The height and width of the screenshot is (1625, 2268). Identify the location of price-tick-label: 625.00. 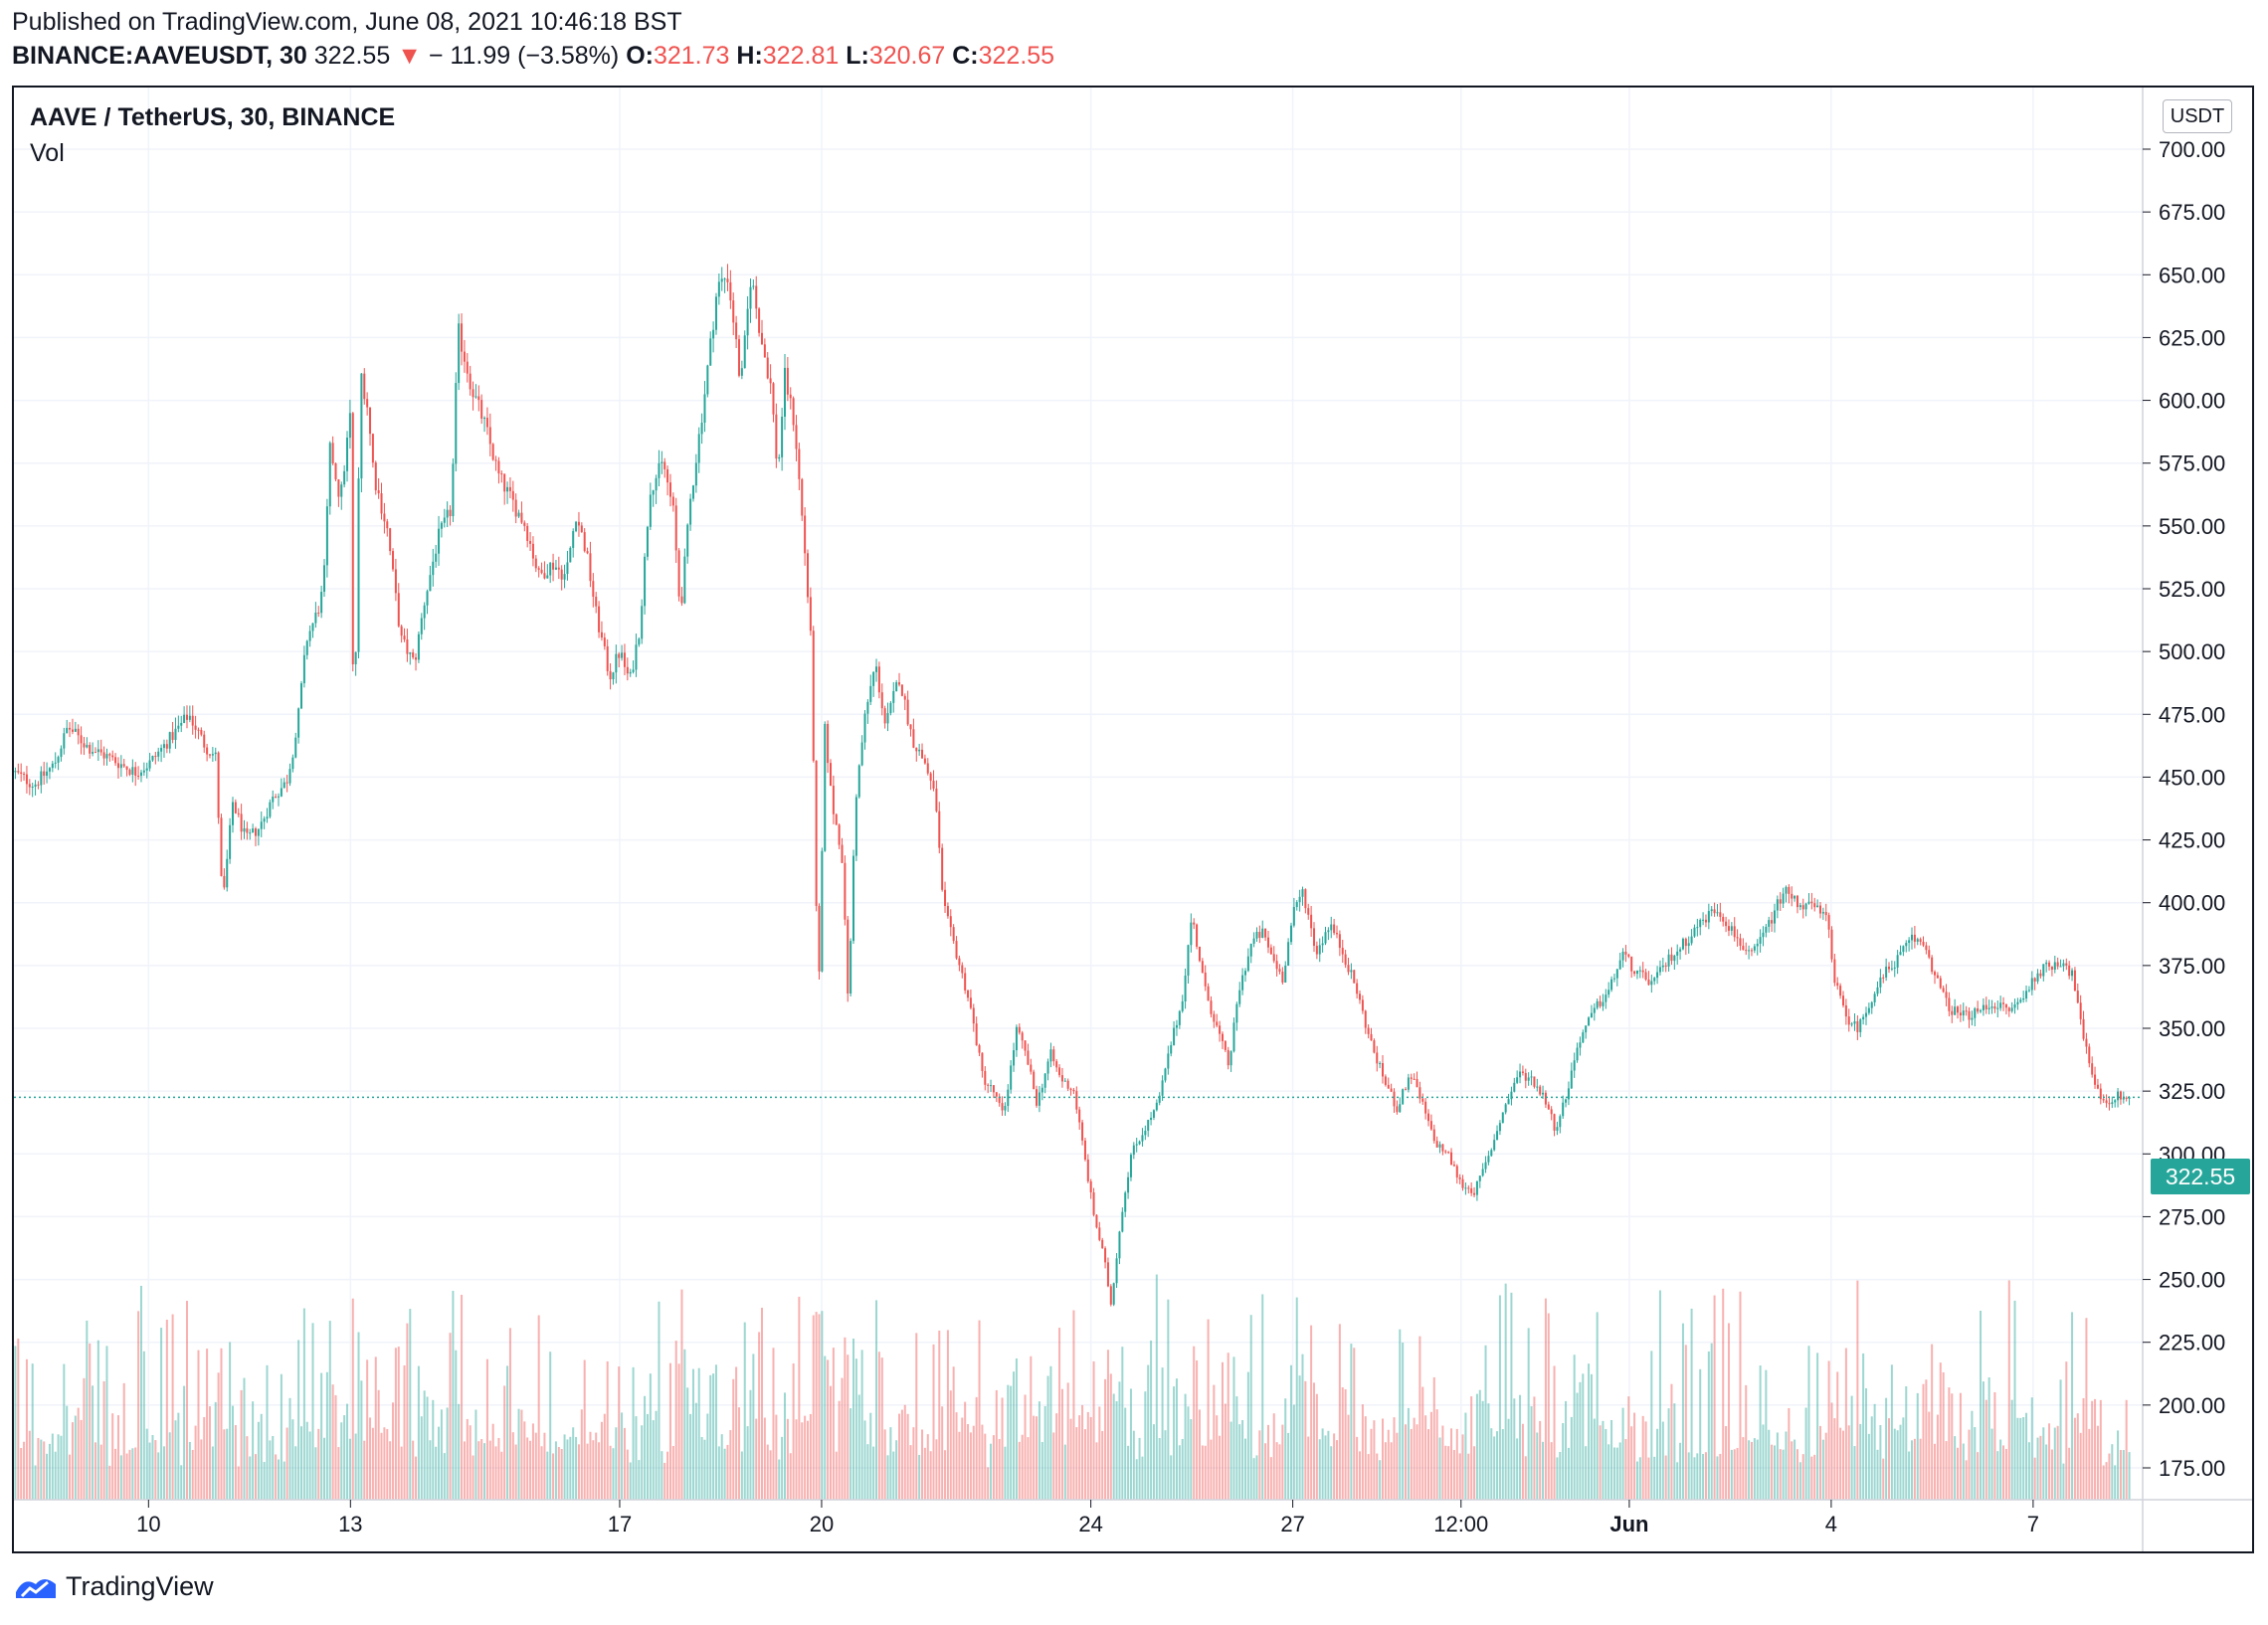
(2192, 337).